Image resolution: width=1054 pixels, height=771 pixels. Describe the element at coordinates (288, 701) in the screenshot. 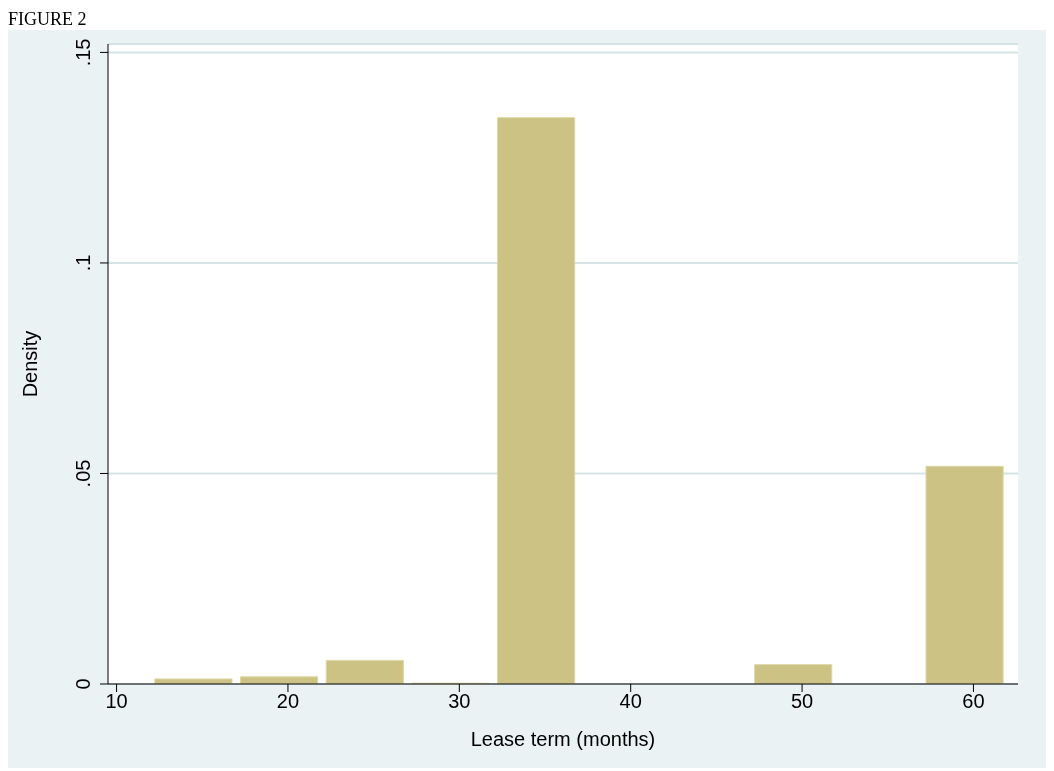

I see `x-tick-label: 20` at that location.